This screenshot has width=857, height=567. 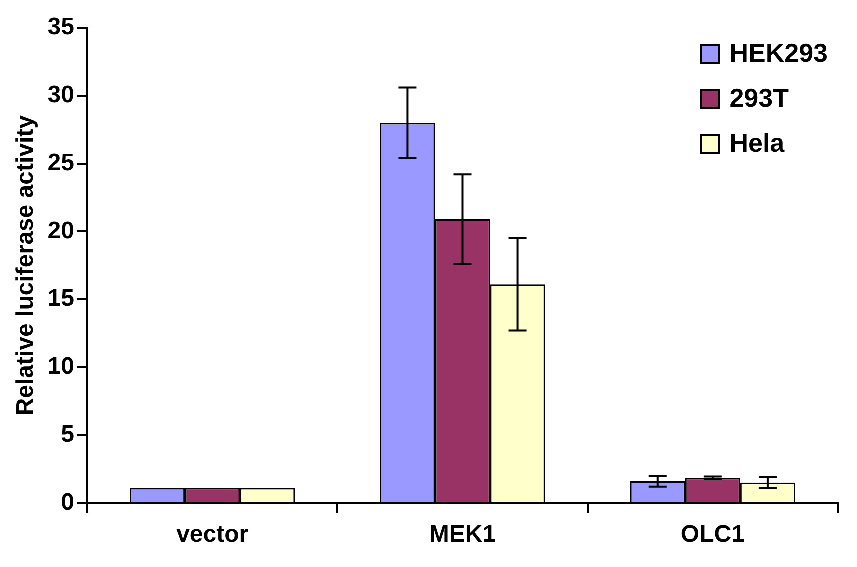 What do you see at coordinates (757, 143) in the screenshot?
I see `legend-label: Hela` at bounding box center [757, 143].